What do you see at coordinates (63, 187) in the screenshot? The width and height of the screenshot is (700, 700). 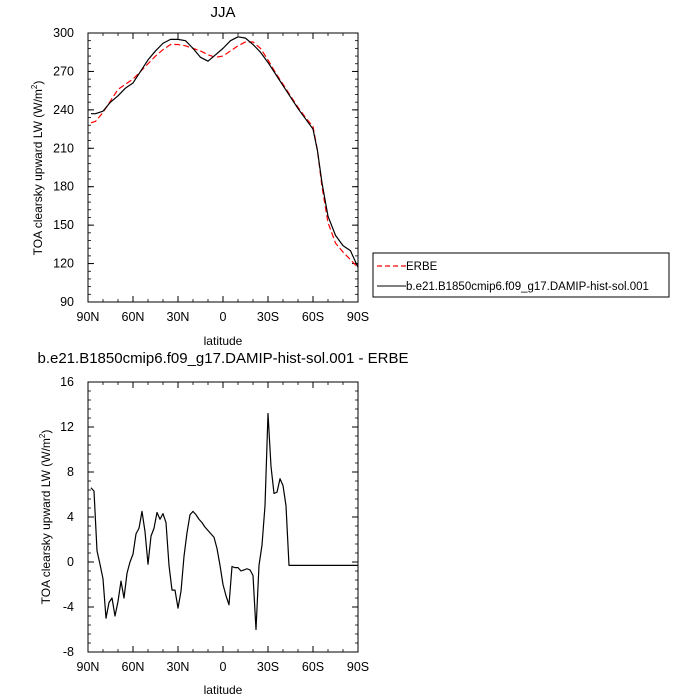 I see `y-tick-label: 180` at bounding box center [63, 187].